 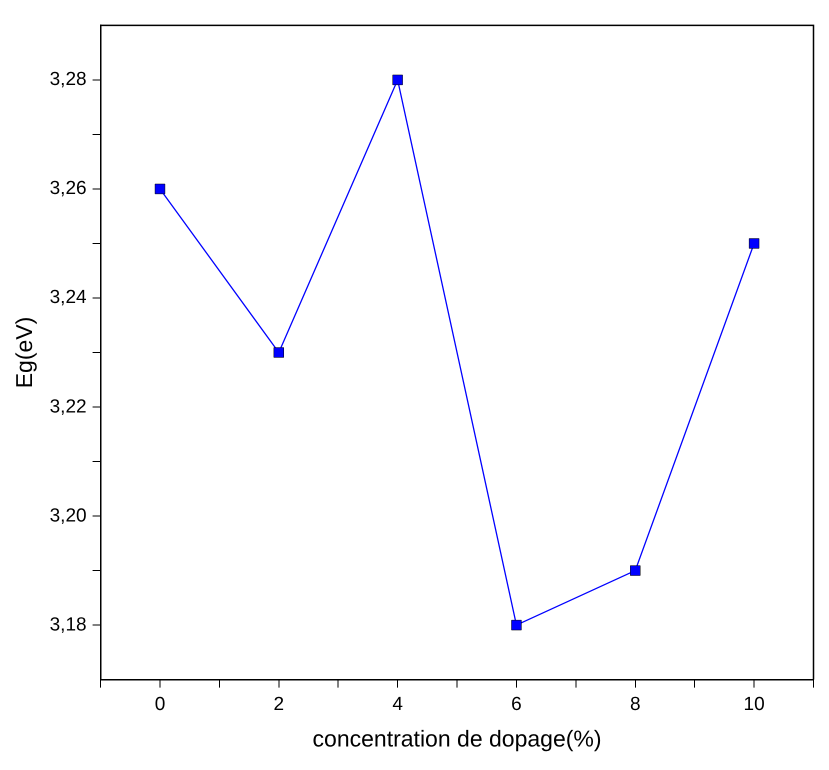 I want to click on y-axis-title: Eg(eV), so click(x=24, y=352).